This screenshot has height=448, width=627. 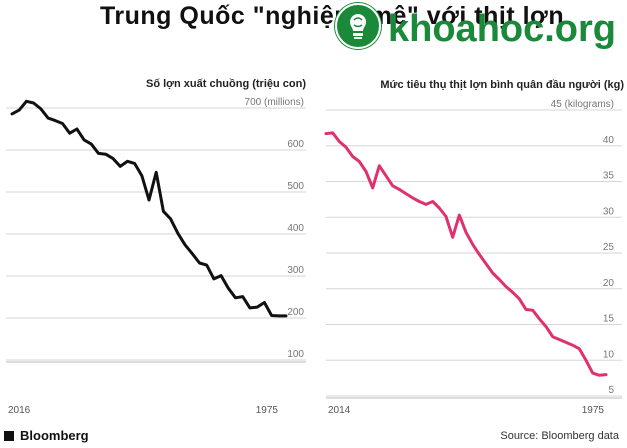 What do you see at coordinates (295, 354) in the screenshot?
I see `y-tick-label: 100` at bounding box center [295, 354].